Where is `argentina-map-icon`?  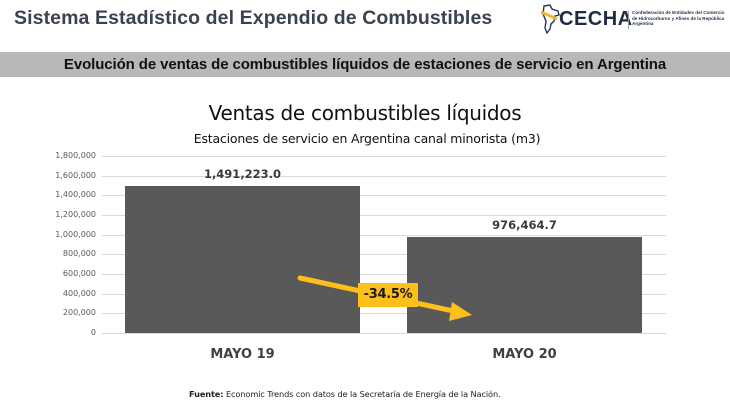
argentina-map-icon is located at coordinates (550, 19).